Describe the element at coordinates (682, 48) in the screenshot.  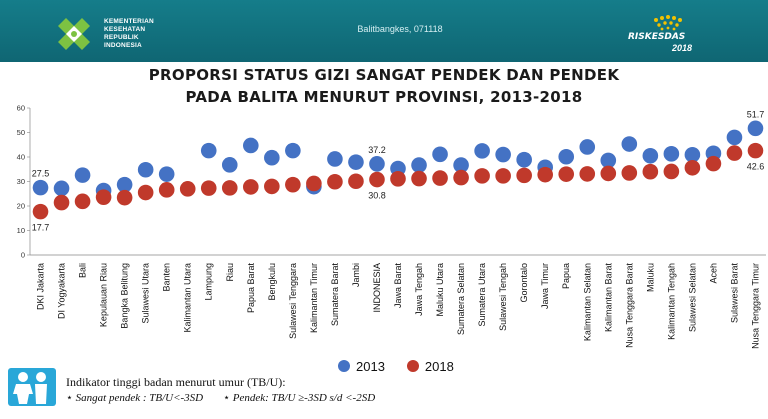
I see `riskesdas-year: 2018` at that location.